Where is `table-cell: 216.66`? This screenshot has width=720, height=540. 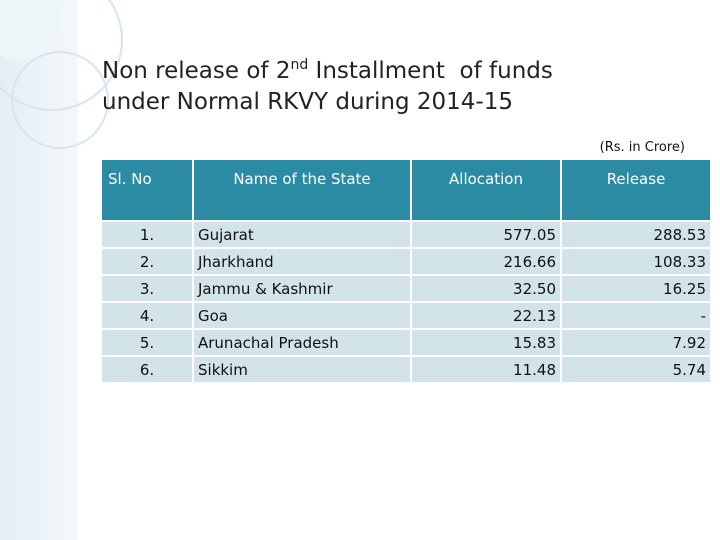 table-cell: 216.66 is located at coordinates (486, 261).